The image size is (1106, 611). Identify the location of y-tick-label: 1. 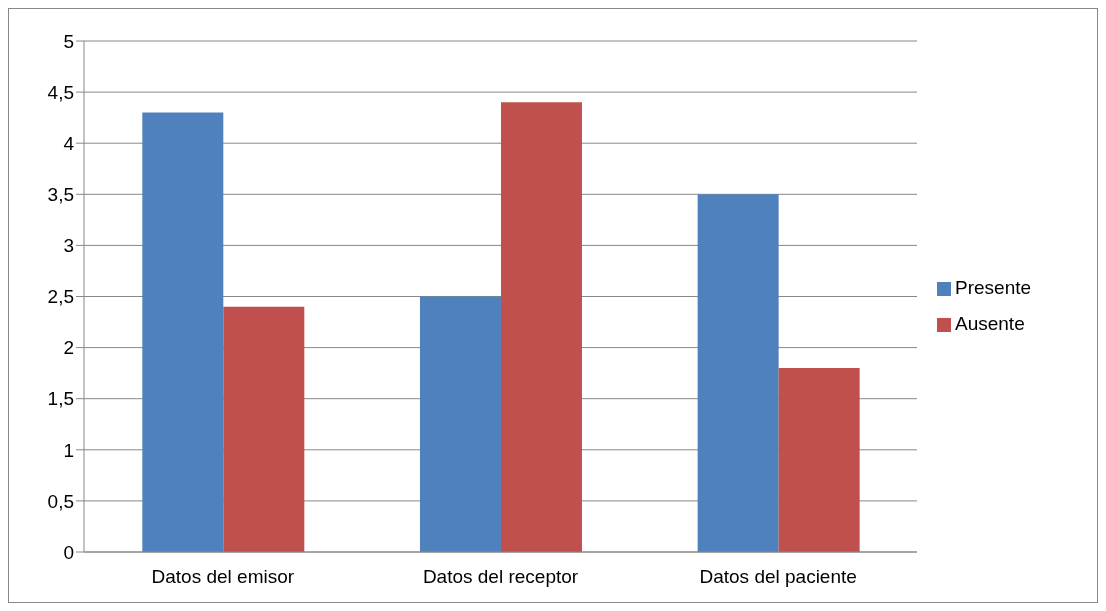
(68, 450).